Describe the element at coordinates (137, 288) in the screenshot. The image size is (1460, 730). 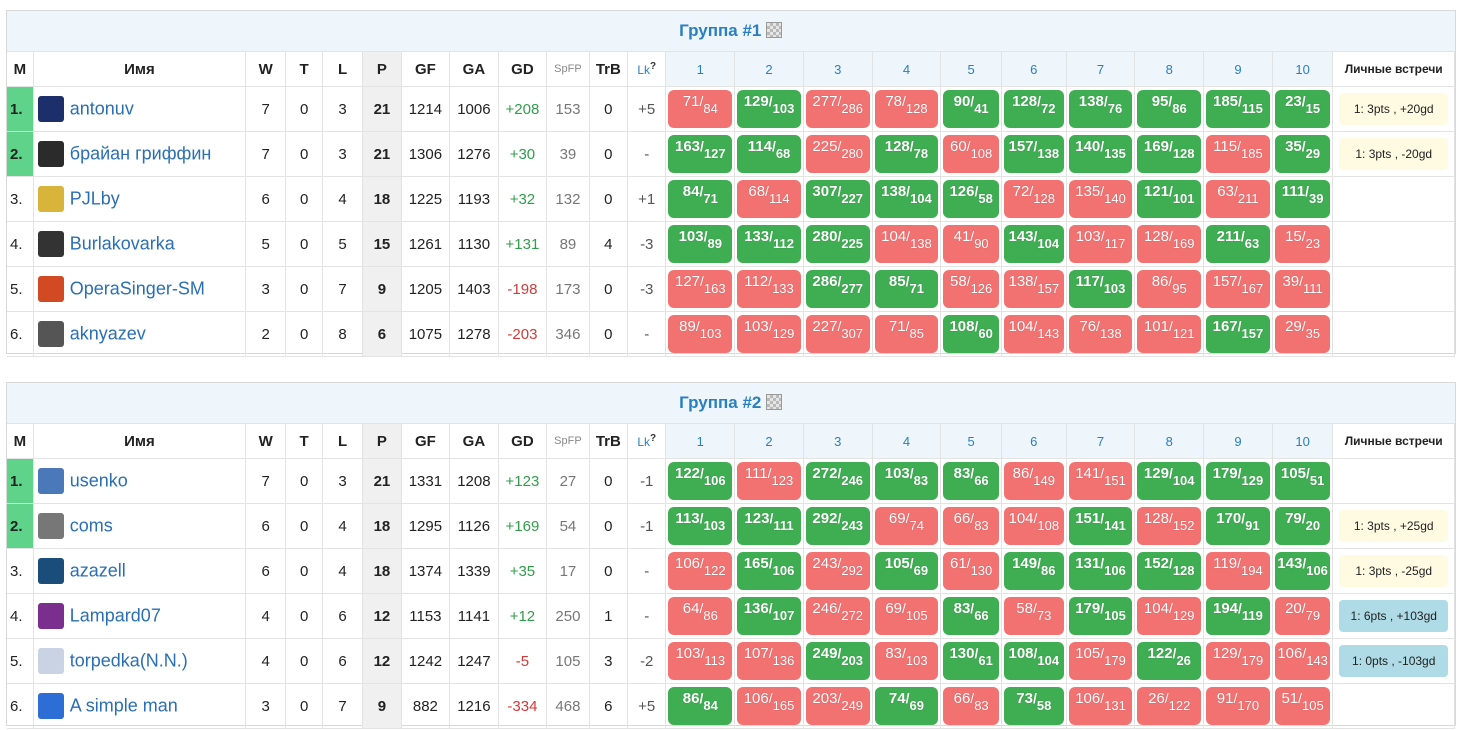
I see `player-name-link: OperaSinger-SM` at that location.